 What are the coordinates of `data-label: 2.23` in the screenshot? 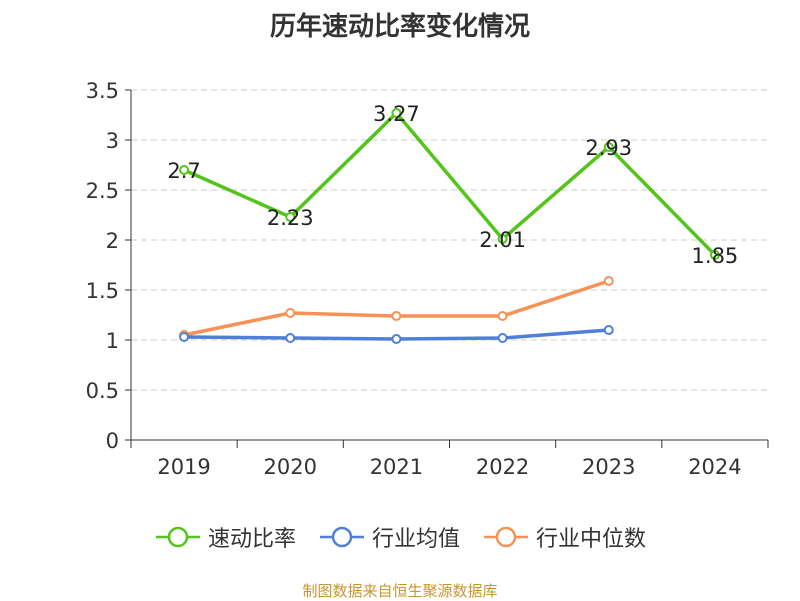 It's located at (290, 218).